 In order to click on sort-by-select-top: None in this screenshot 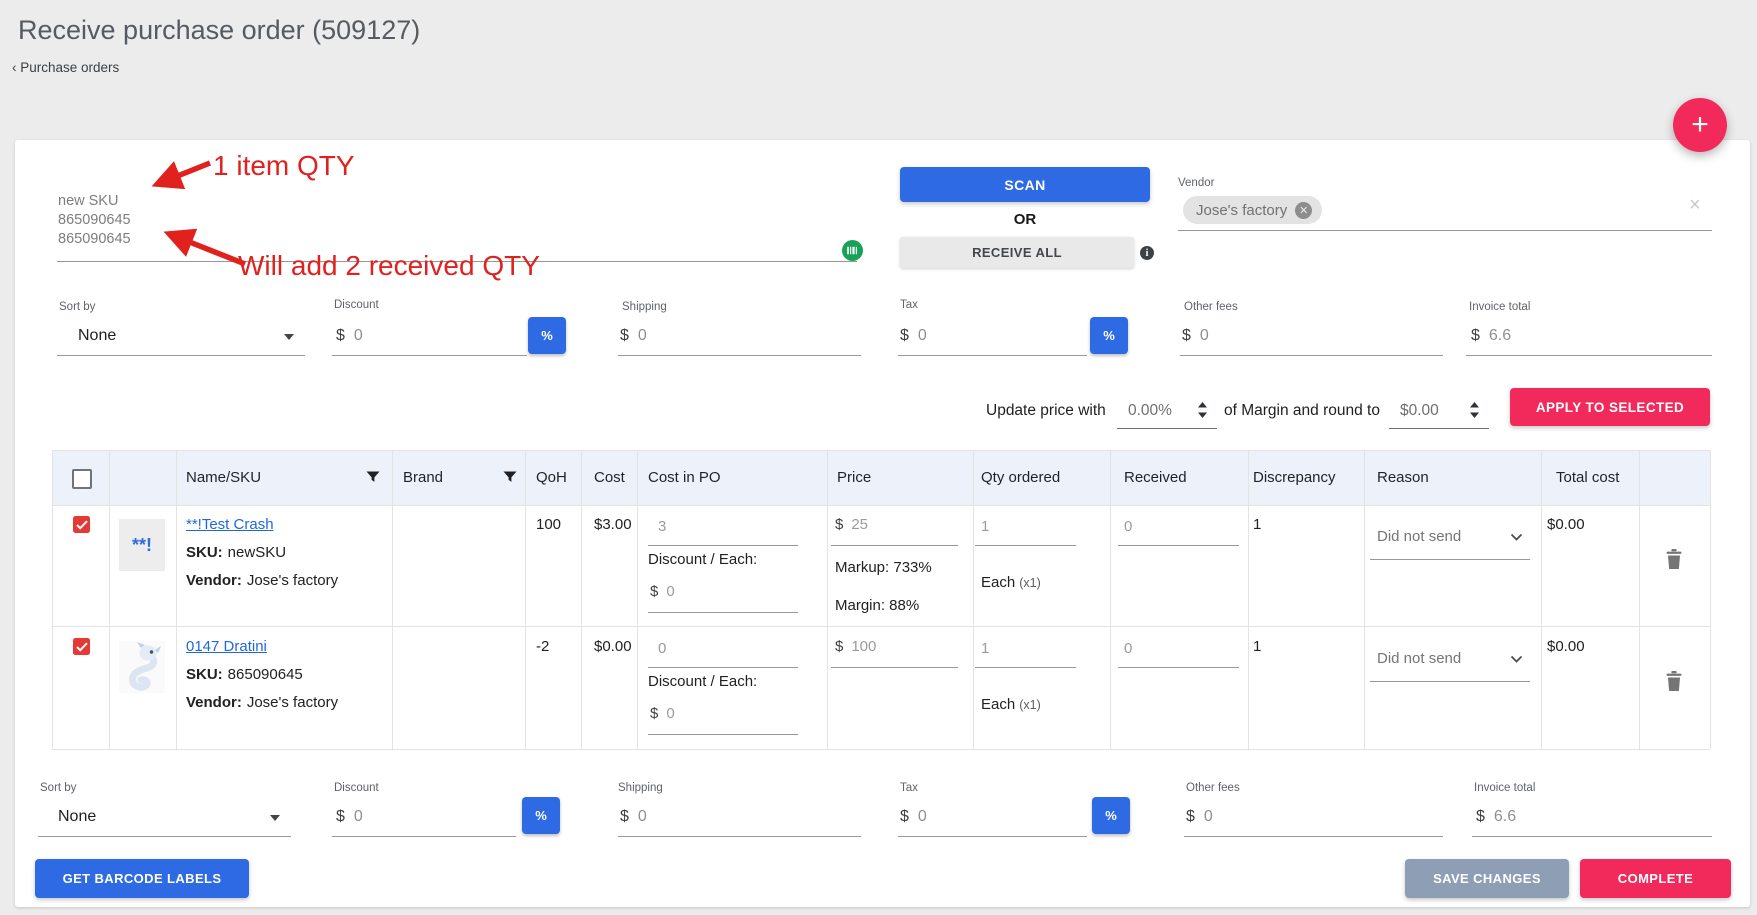, I will do `click(97, 335)`.